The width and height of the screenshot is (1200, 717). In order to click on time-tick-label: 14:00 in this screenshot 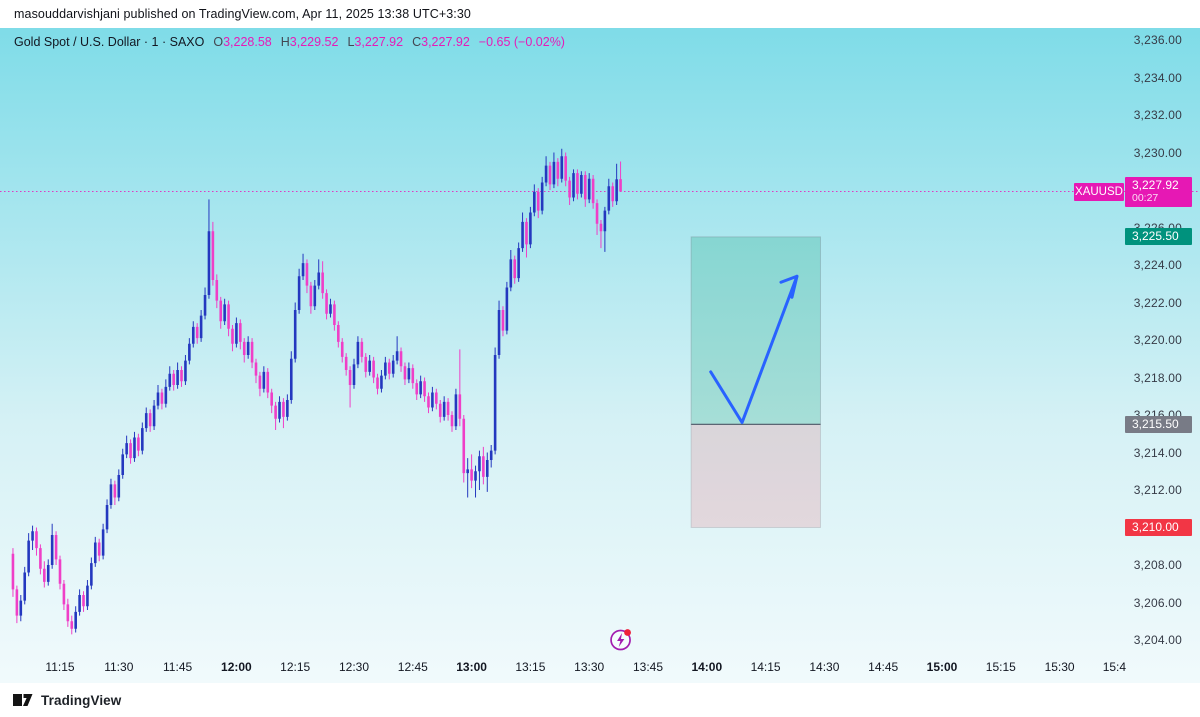, I will do `click(707, 667)`.